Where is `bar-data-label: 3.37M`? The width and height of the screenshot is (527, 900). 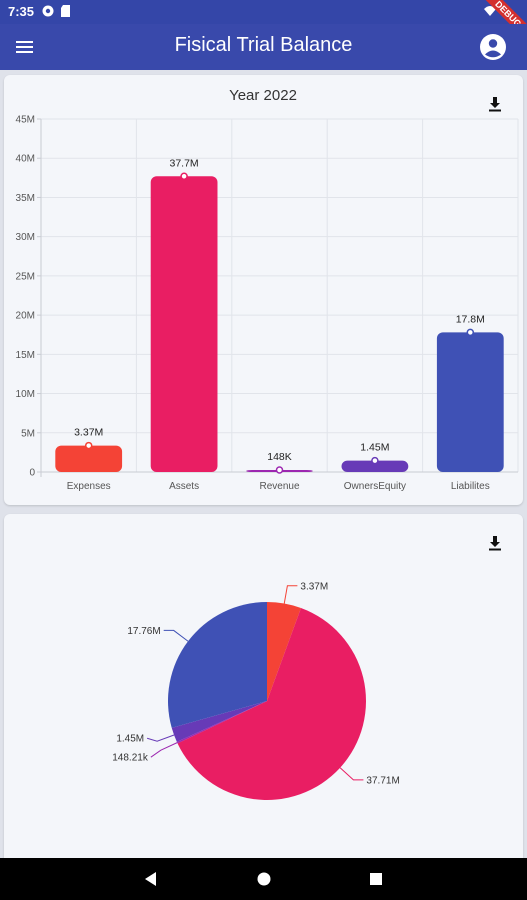 bar-data-label: 3.37M is located at coordinates (88, 433).